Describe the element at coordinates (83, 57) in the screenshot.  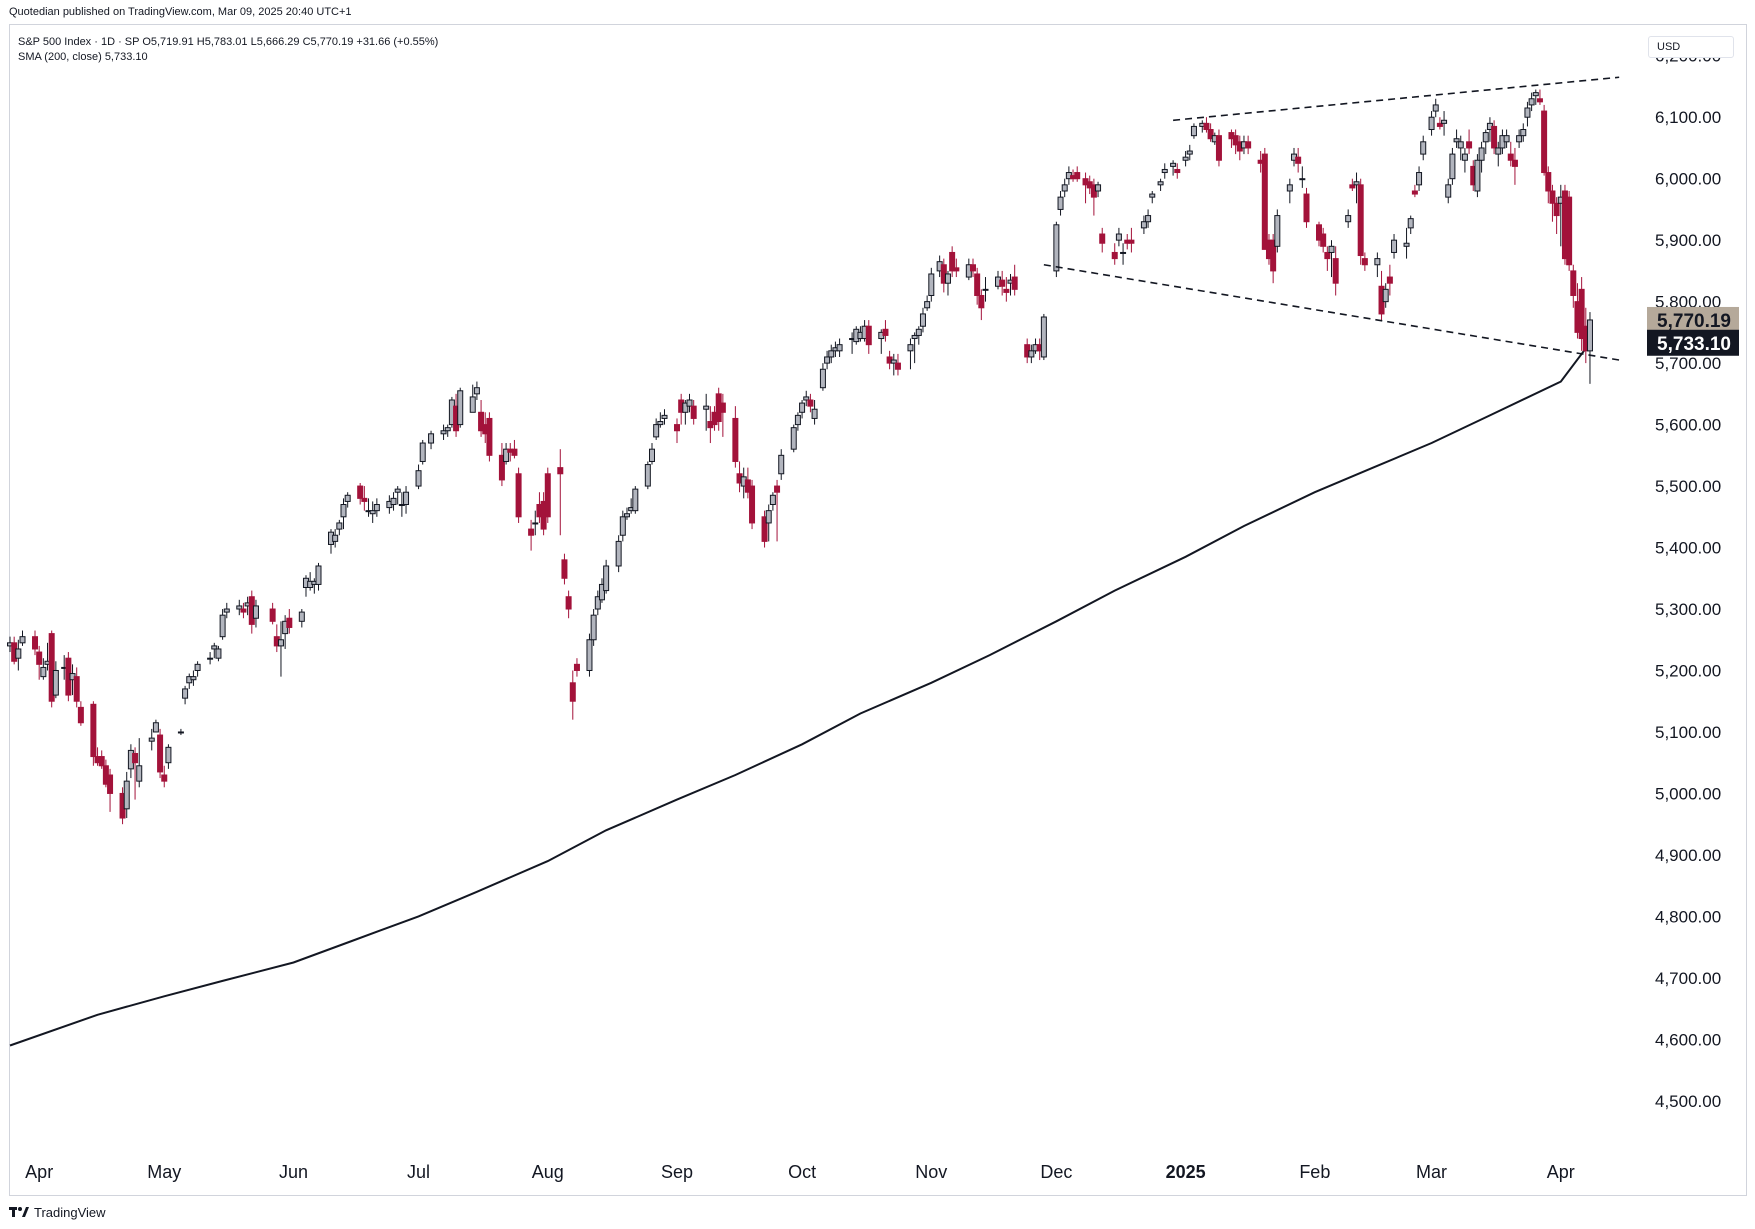
I see `sma-legend: SMA (200, close) 5,733.10` at that location.